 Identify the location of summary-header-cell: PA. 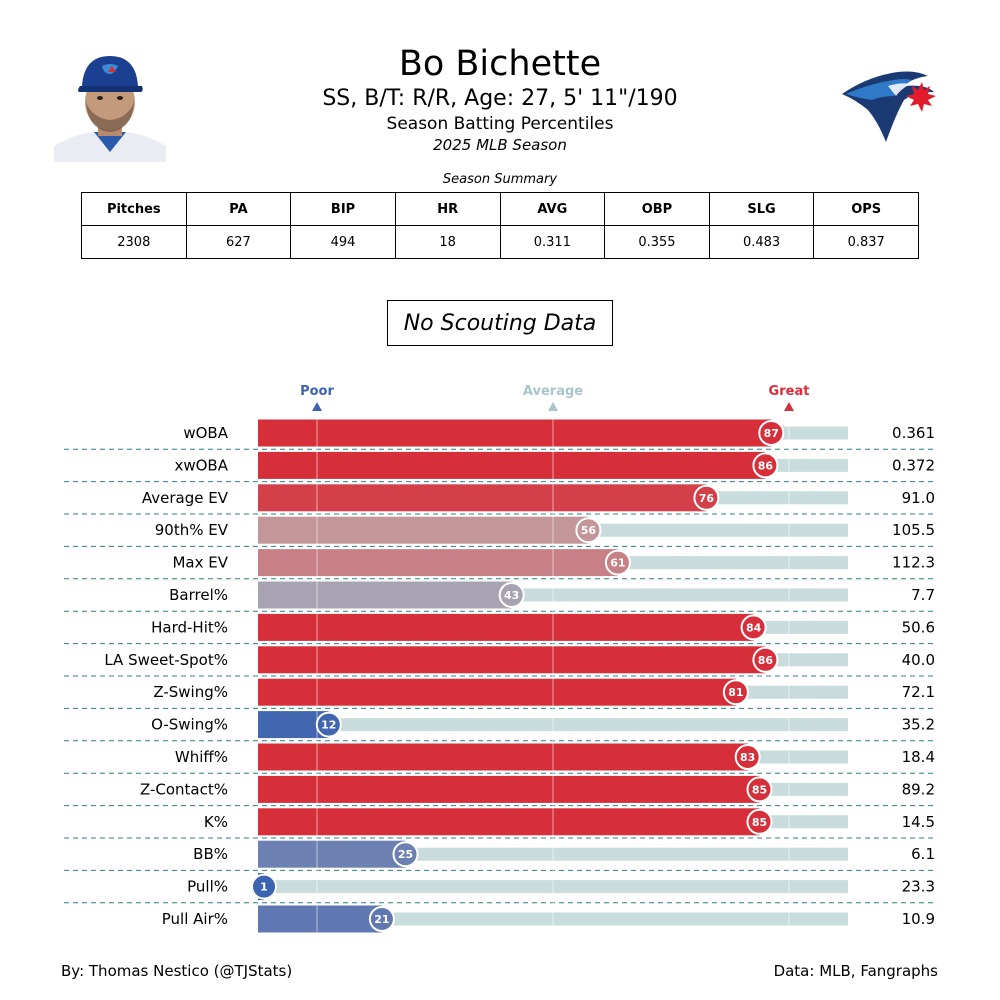
(238, 209).